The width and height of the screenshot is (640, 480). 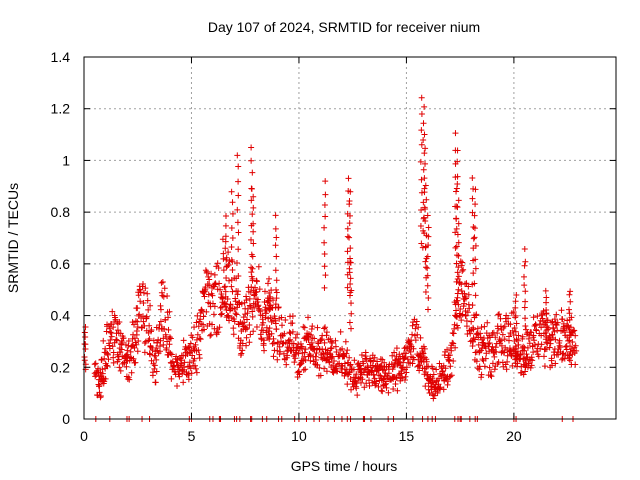 I want to click on y-tick-label: 1, so click(x=66, y=160).